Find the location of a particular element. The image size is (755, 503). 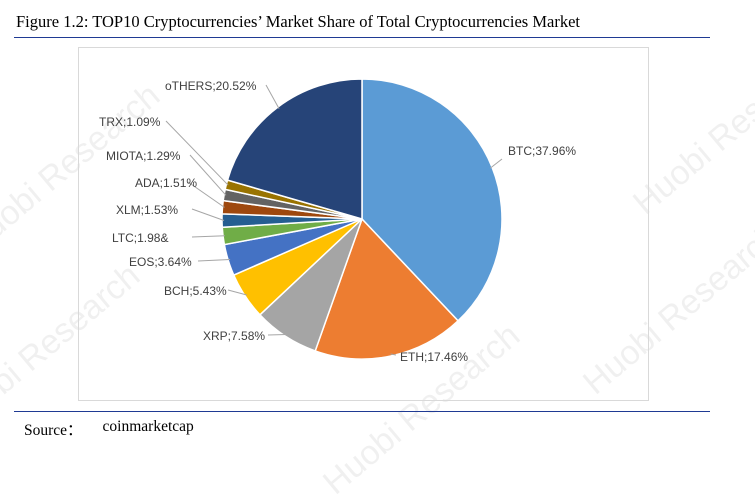

source-value: coinmarketcap is located at coordinates (148, 426).